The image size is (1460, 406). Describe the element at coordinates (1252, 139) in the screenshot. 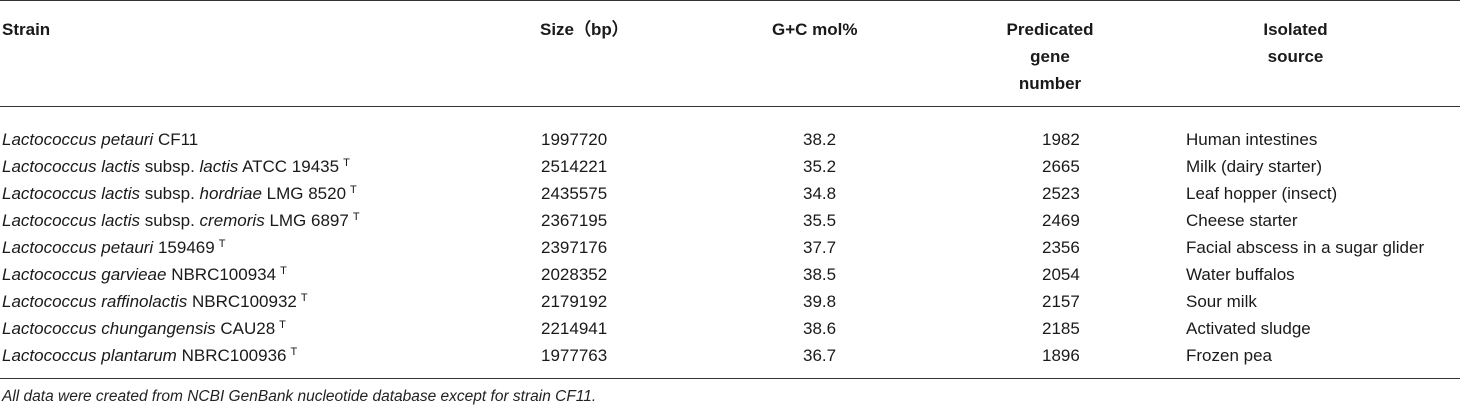

I see `cell-isolated-source: Human intestines` at that location.